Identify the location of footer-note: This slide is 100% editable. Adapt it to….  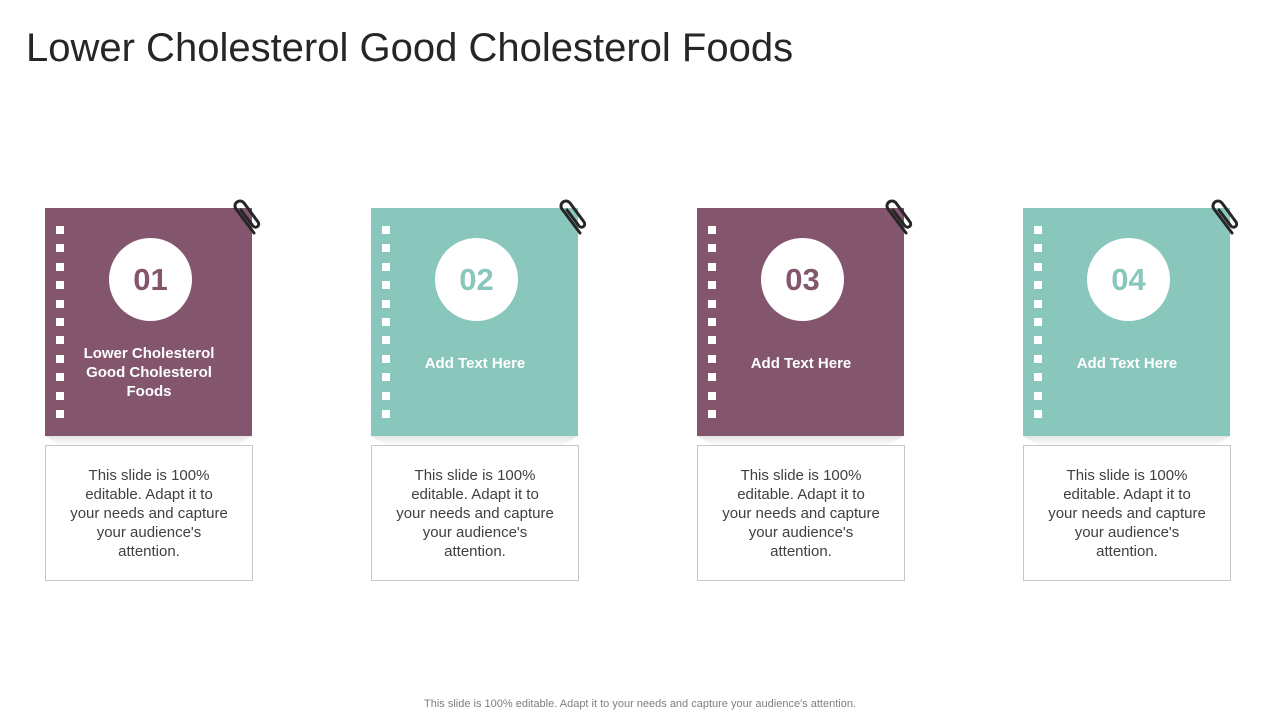
(640, 704).